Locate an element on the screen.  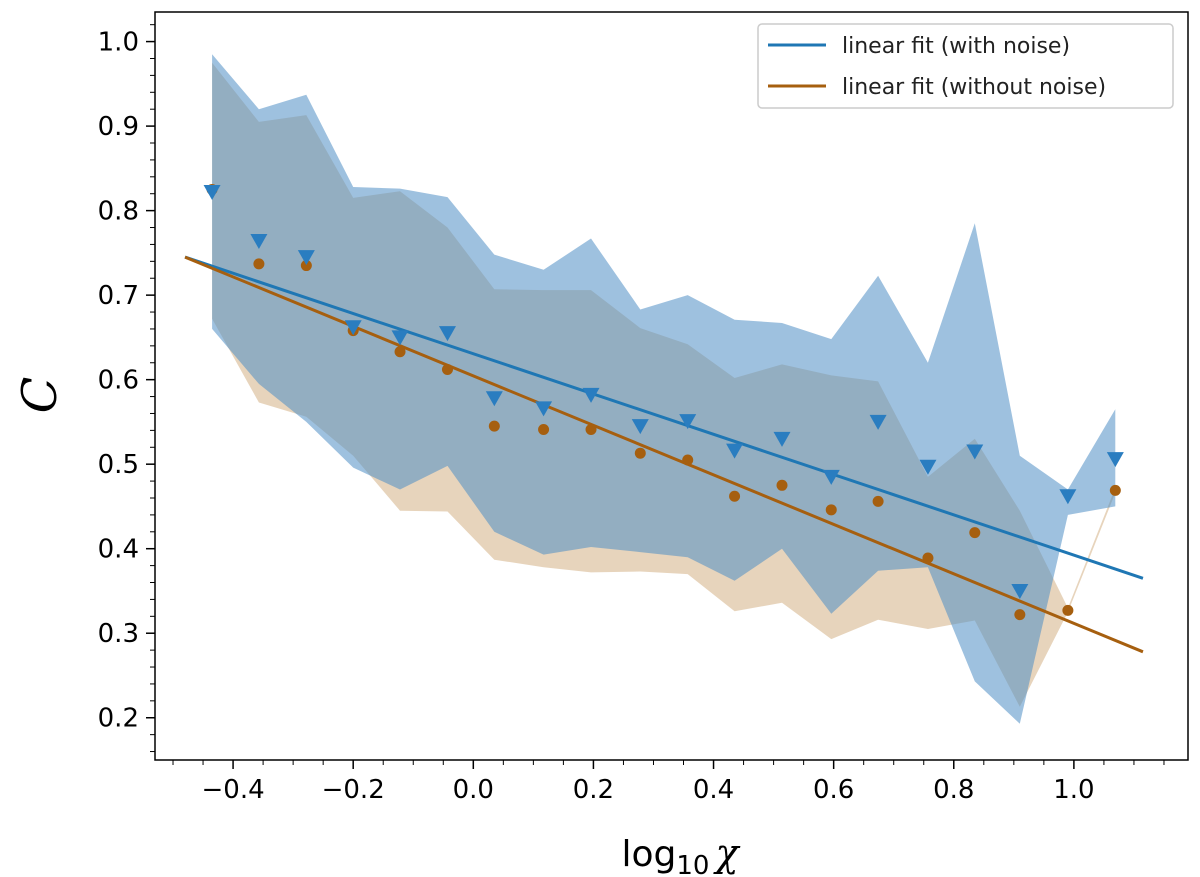
y-tick-label: 1.0 is located at coordinates (118, 43).